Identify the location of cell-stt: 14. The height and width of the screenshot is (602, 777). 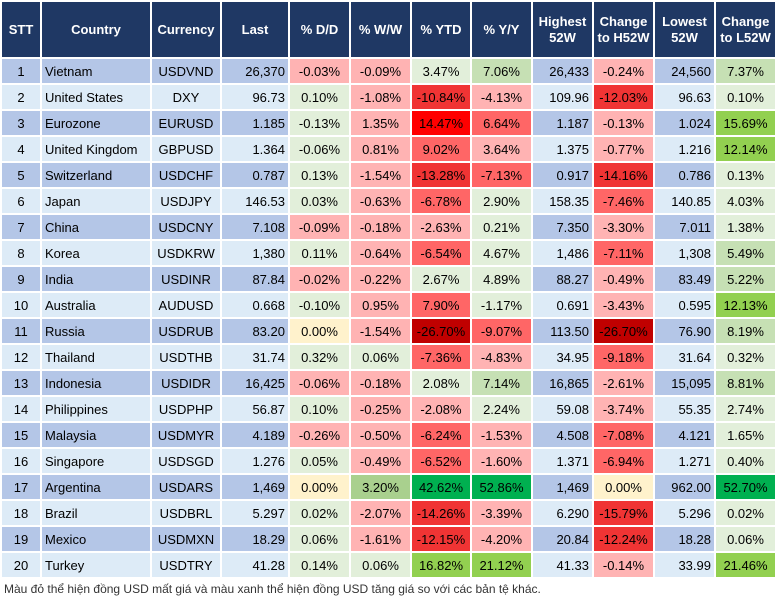
(21, 409).